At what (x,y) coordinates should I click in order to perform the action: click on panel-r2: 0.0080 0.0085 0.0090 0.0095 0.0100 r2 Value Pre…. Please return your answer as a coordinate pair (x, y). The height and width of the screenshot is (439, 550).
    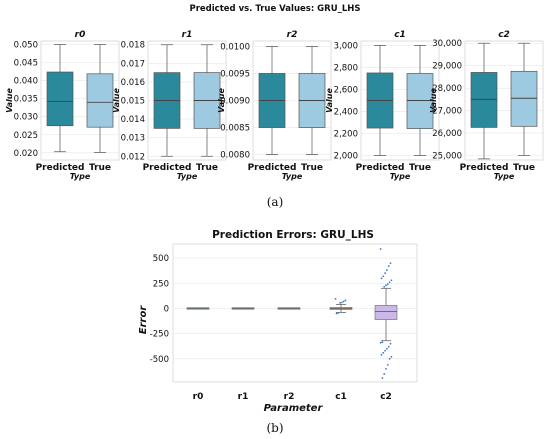
    Looking at the image, I should click on (274, 105).